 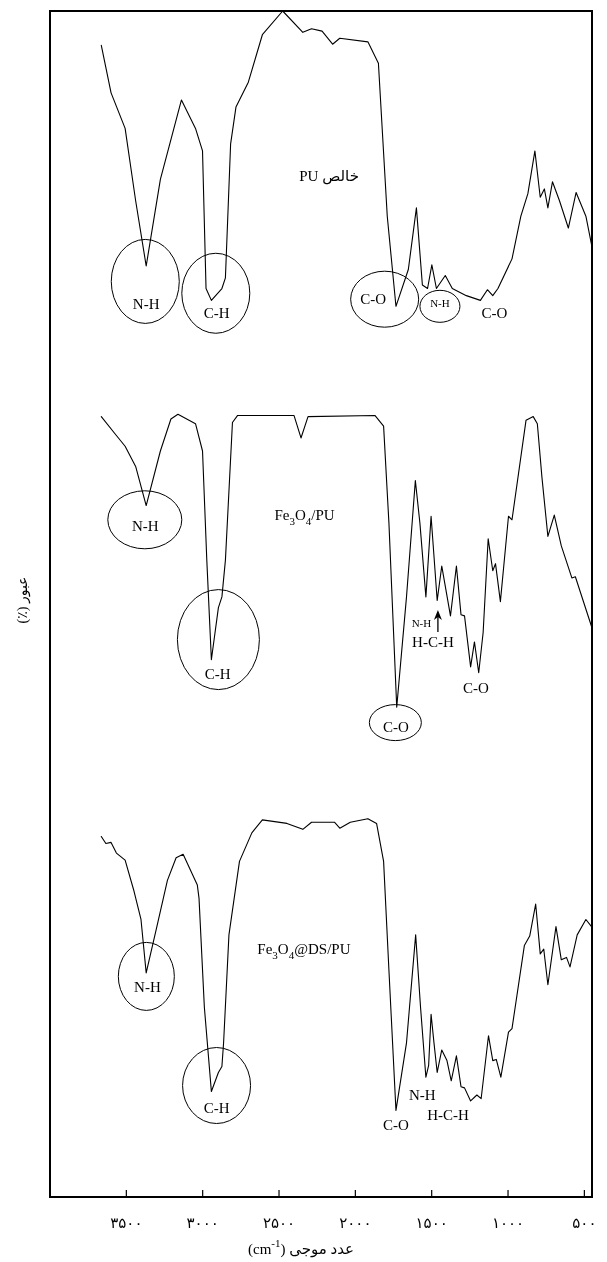 I want to click on x-tick-label: ۲۵۰۰, so click(x=279, y=1223).